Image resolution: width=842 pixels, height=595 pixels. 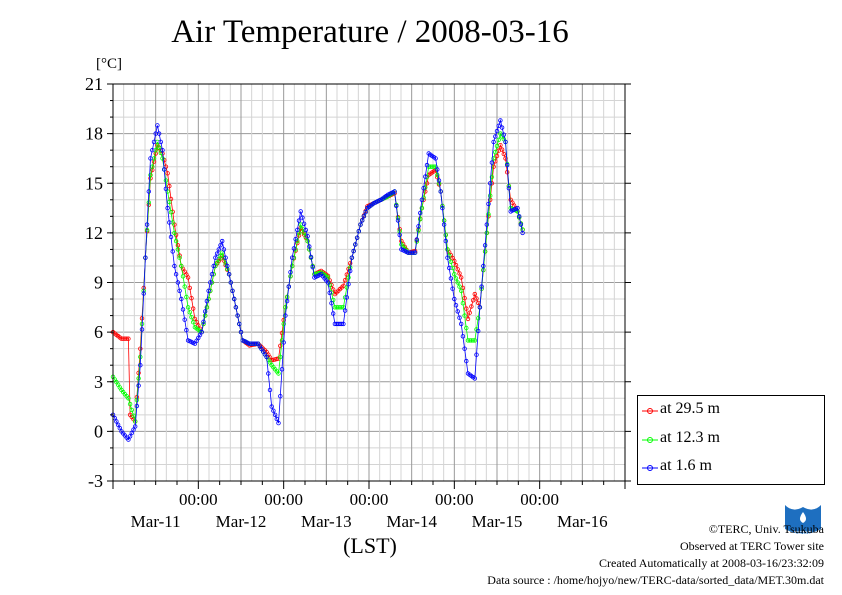 I want to click on chart-title: Air Temperature / 2008-03-16, so click(x=370, y=32).